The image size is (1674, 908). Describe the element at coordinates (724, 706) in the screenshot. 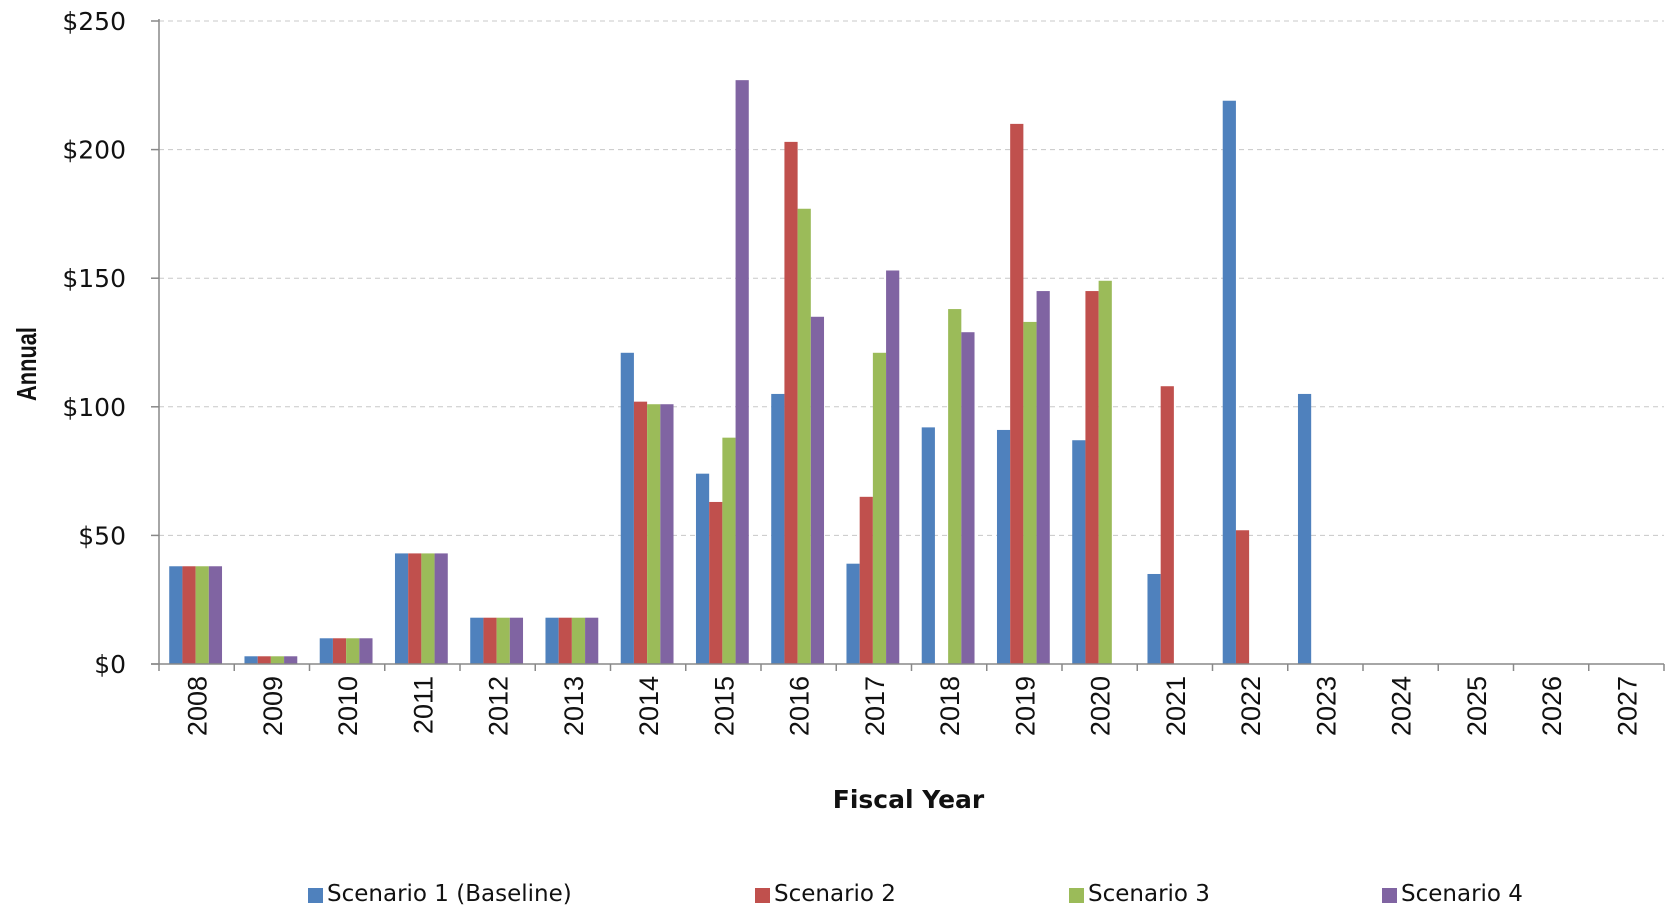

I see `x-tick-label: 2015` at that location.